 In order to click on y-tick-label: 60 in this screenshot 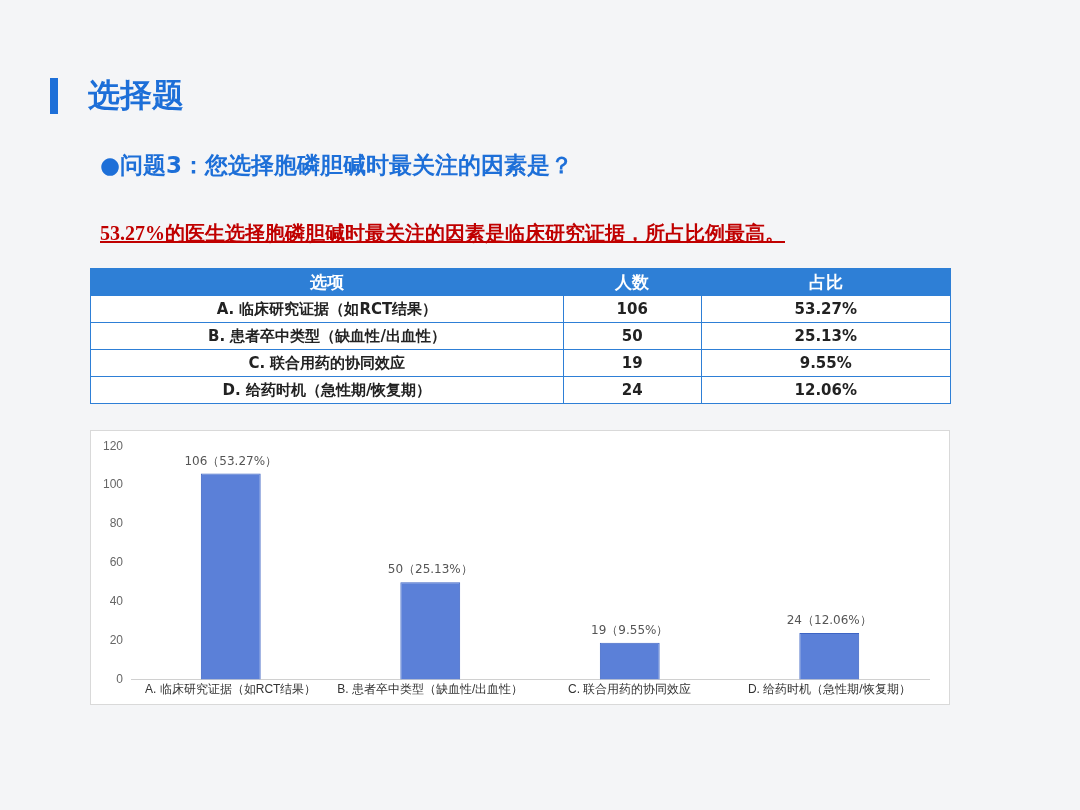, I will do `click(116, 562)`.